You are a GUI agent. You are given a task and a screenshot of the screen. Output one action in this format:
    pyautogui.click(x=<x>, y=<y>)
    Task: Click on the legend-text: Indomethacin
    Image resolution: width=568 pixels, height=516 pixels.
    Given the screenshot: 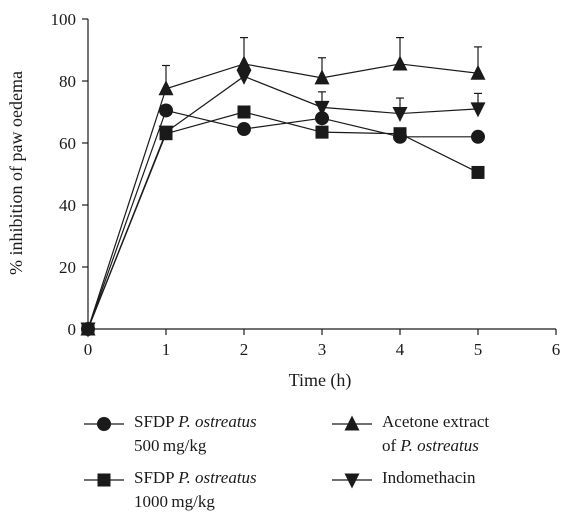 What is the action you would take?
    pyautogui.click(x=429, y=477)
    